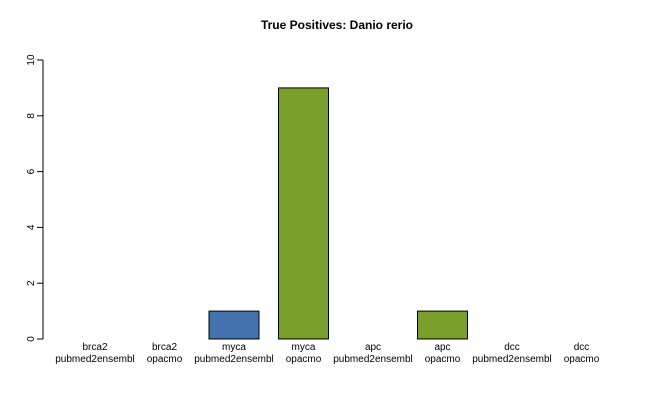 This screenshot has height=400, width=650. Describe the element at coordinates (303, 213) in the screenshot. I see `bar-myca-opacmo` at that location.